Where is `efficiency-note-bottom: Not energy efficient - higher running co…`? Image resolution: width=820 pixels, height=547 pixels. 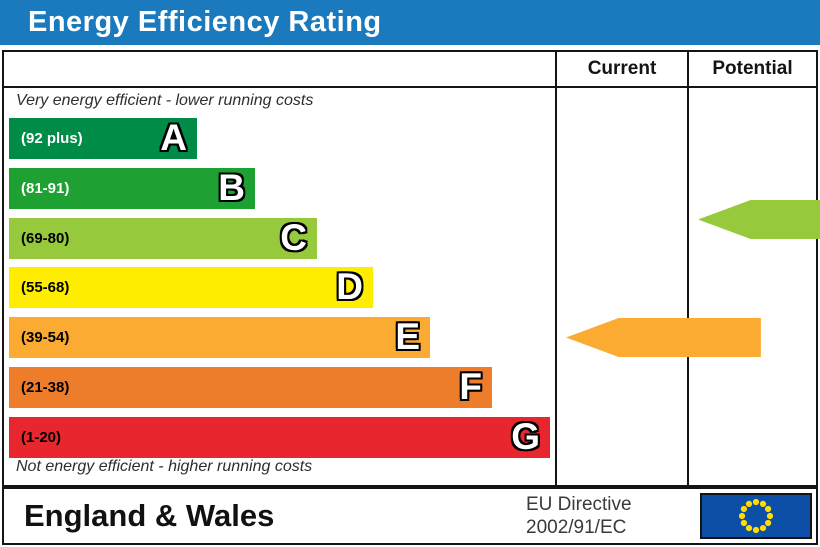 efficiency-note-bottom: Not energy efficient - higher running co… is located at coordinates (164, 466).